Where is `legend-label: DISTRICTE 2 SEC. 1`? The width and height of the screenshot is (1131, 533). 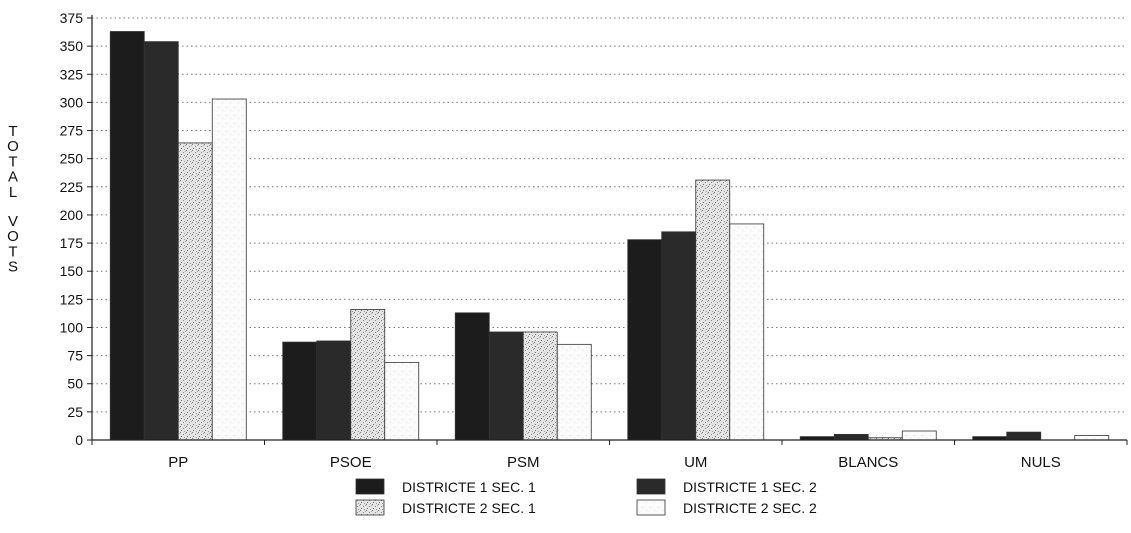 legend-label: DISTRICTE 2 SEC. 1 is located at coordinates (469, 508).